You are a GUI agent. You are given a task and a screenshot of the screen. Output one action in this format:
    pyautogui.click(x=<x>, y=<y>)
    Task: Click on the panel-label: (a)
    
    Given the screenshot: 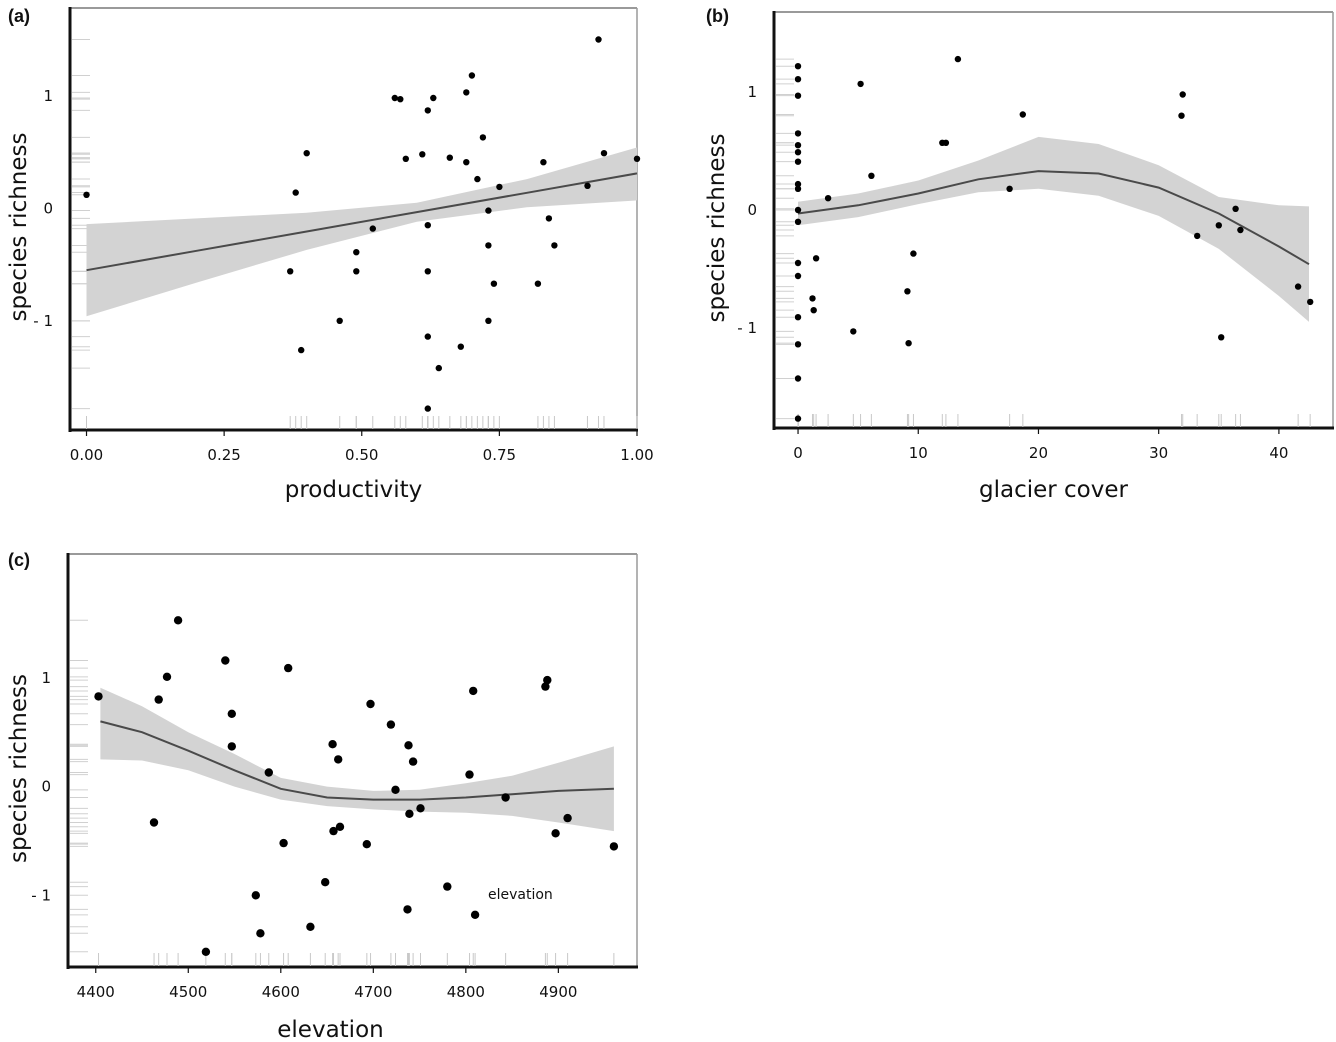 What is the action you would take?
    pyautogui.click(x=19, y=16)
    